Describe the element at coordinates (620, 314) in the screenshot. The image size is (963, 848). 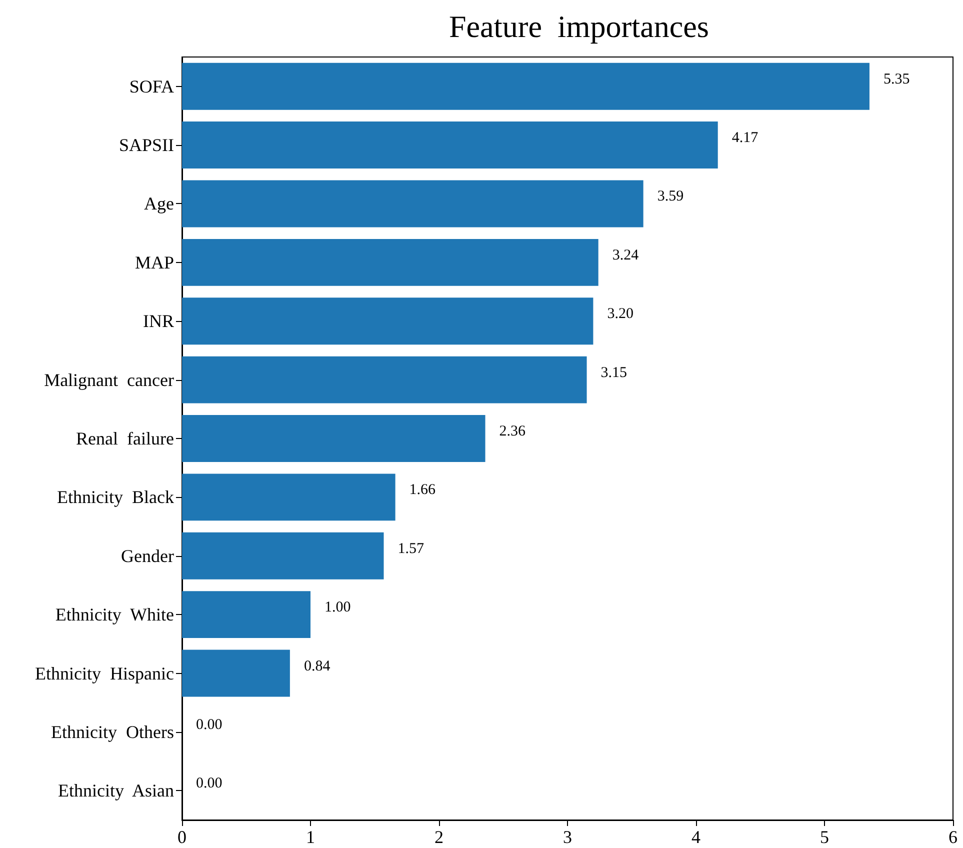
I see `data-label: 3.20` at that location.